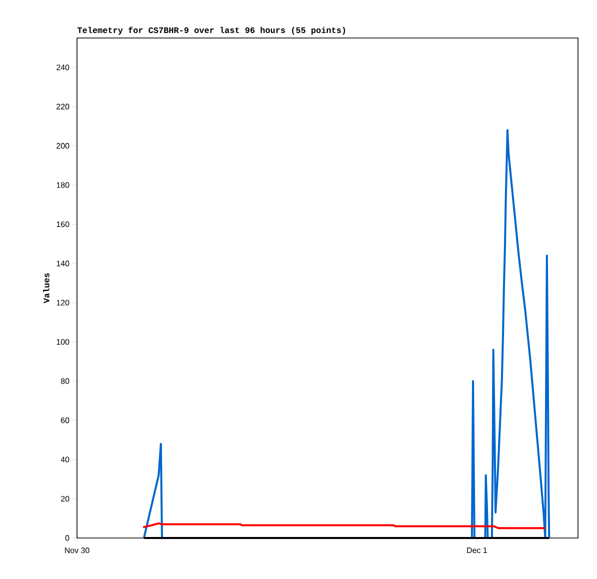 The height and width of the screenshot is (579, 597). What do you see at coordinates (46, 288) in the screenshot?
I see `y-axis-title: Values` at bounding box center [46, 288].